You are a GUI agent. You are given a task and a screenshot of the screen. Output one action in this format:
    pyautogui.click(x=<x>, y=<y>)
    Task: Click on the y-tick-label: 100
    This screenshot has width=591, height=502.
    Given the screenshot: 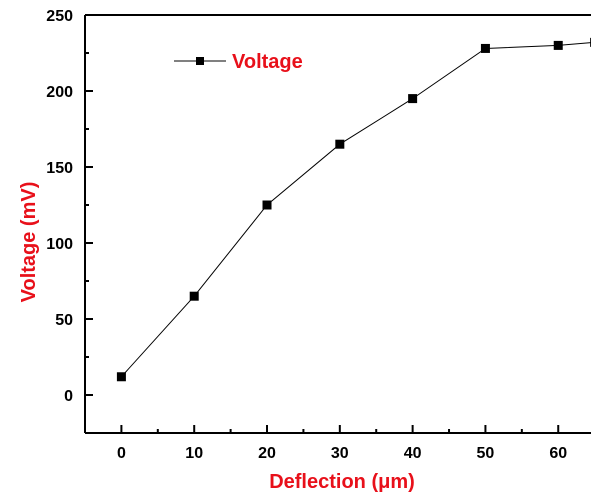 What is the action you would take?
    pyautogui.click(x=59, y=244)
    